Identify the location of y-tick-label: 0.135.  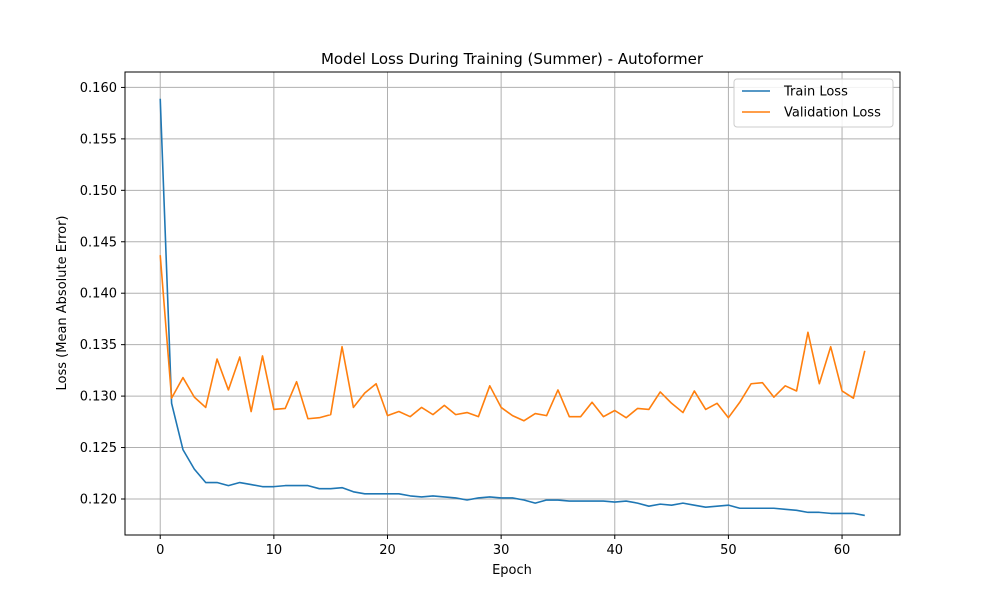
(98, 345).